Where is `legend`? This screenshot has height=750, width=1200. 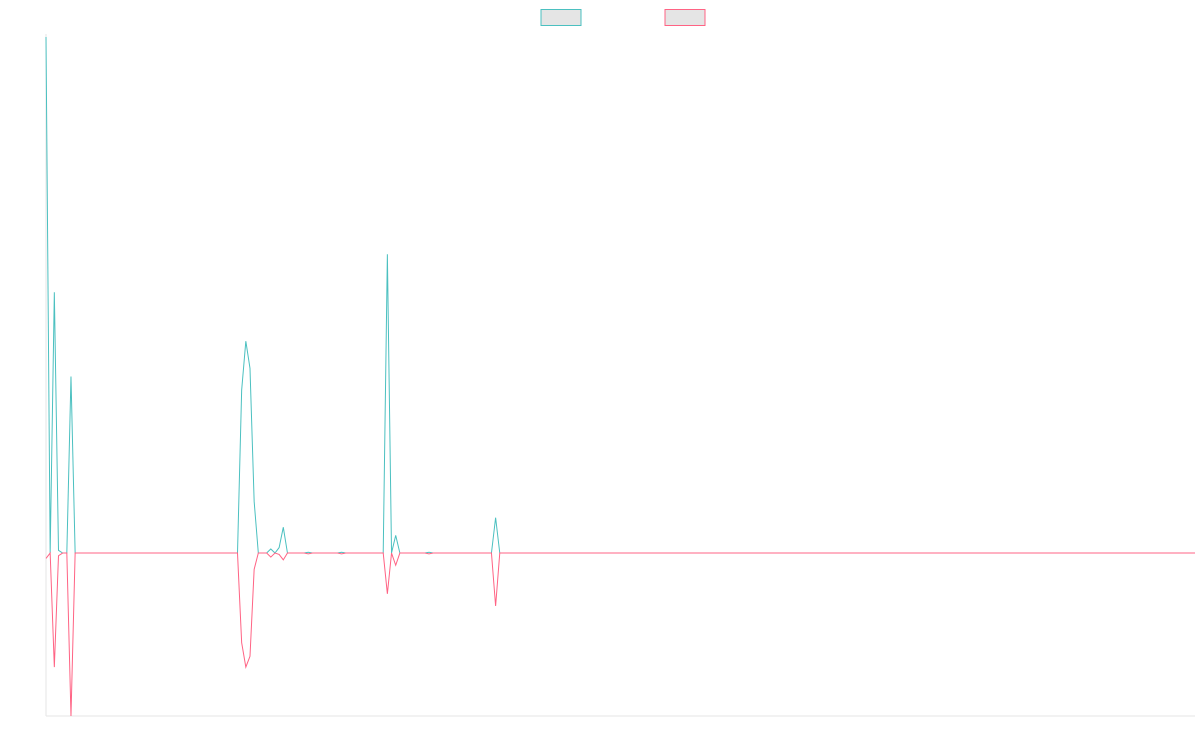 legend is located at coordinates (623, 17).